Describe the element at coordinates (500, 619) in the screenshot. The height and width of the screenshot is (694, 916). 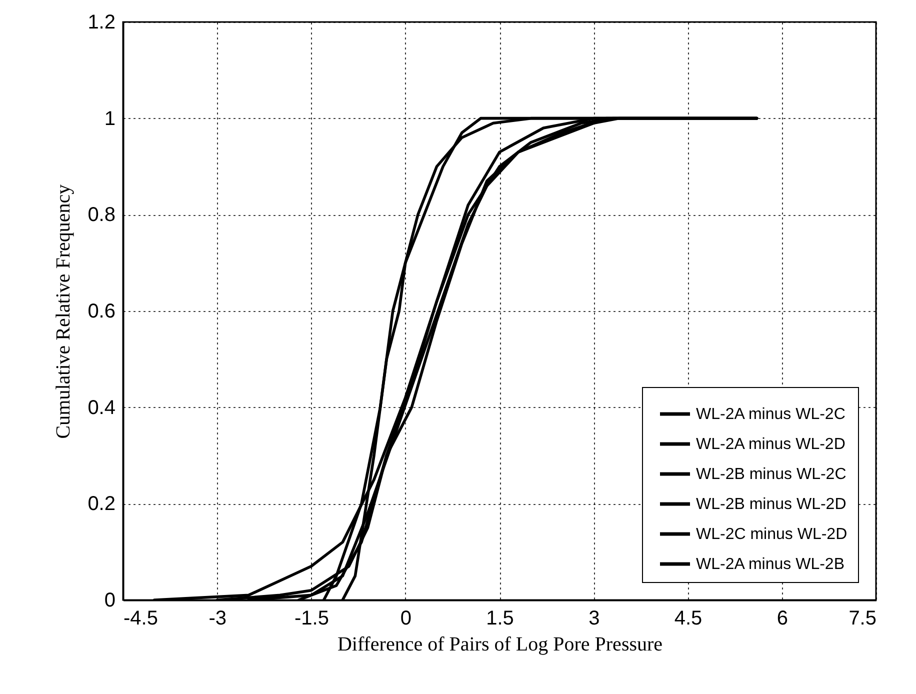
I see `x-tick-label: 1.5` at that location.